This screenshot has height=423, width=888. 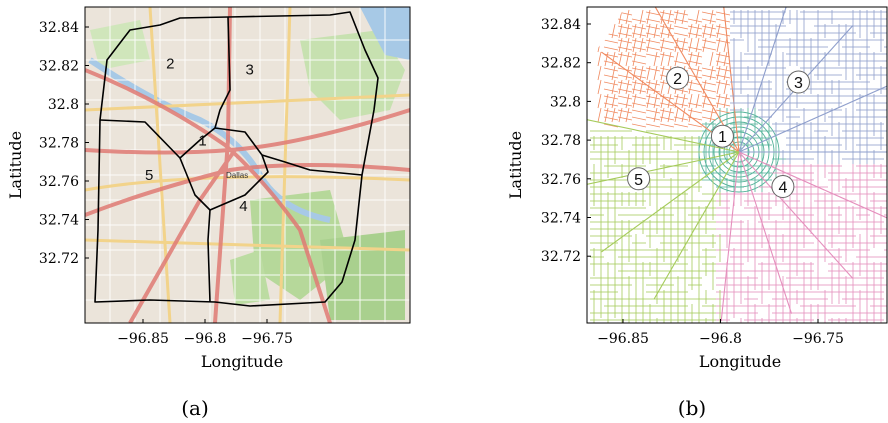 I want to click on y-ticks-a: 32.84 32.82 32.8 32.78 32.76 32.74 32.72, so click(x=64, y=143).